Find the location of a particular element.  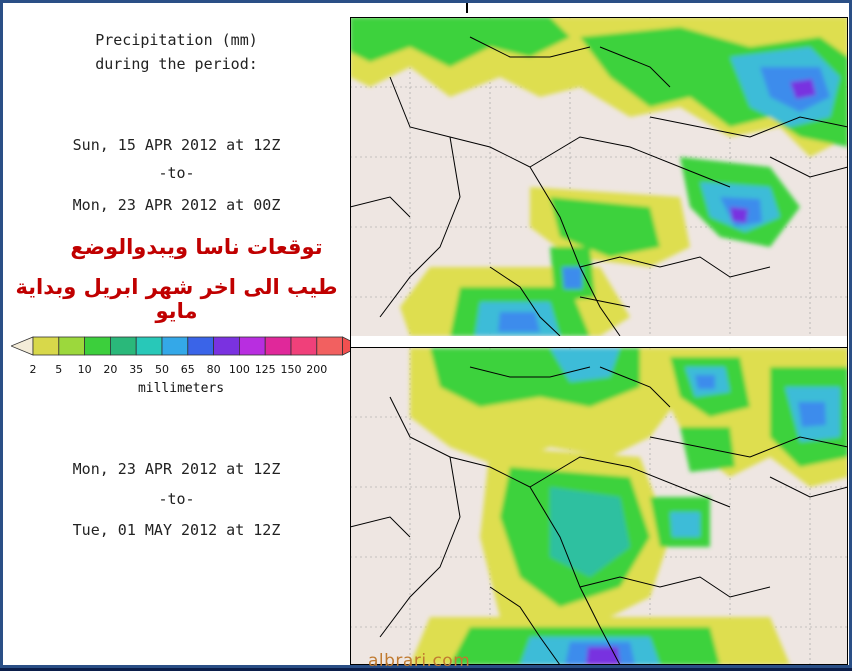

period2-start: Mon, 23 APR 2012 at 12Z is located at coordinates (176, 469).